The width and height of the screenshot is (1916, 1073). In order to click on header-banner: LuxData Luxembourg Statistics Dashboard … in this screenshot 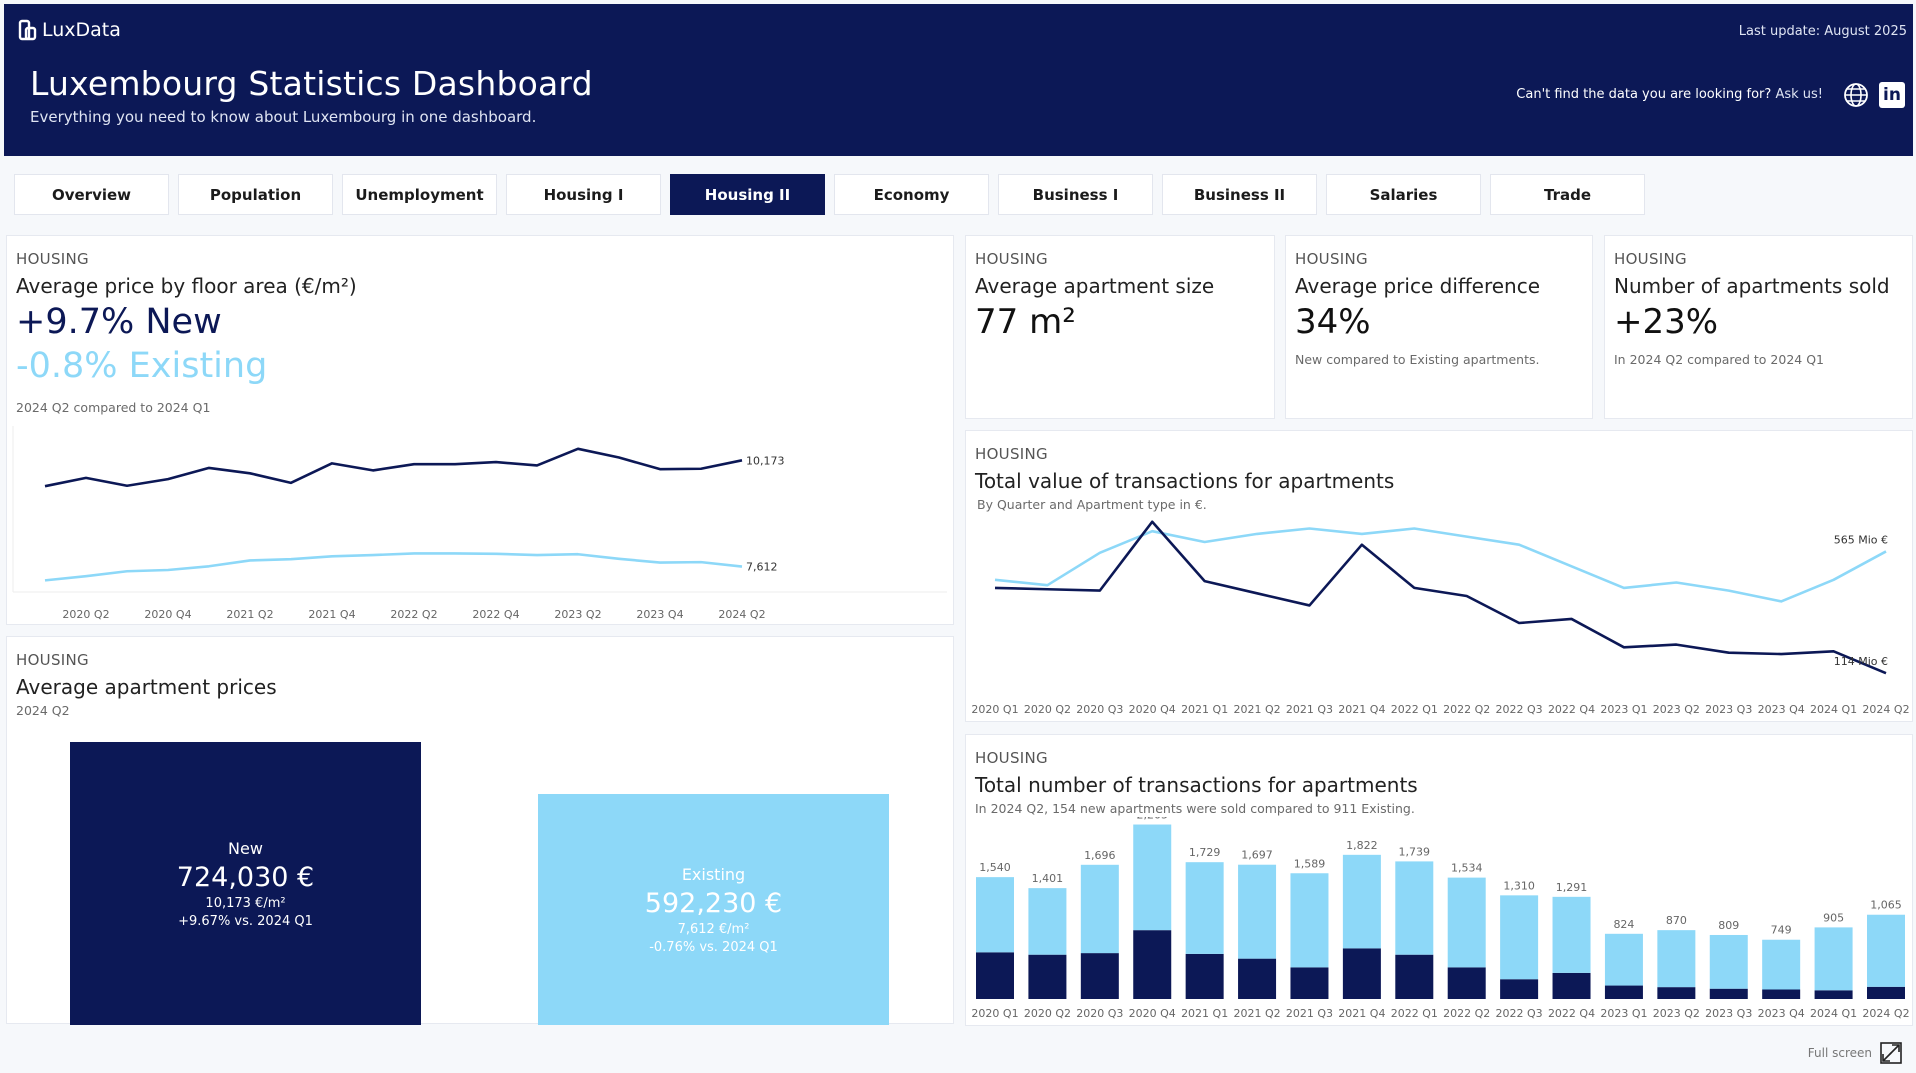, I will do `click(958, 80)`.